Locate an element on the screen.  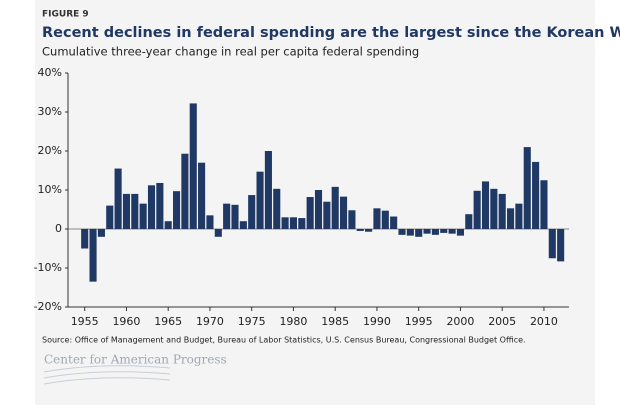
y-tick-label: 30% is located at coordinates (50, 111).